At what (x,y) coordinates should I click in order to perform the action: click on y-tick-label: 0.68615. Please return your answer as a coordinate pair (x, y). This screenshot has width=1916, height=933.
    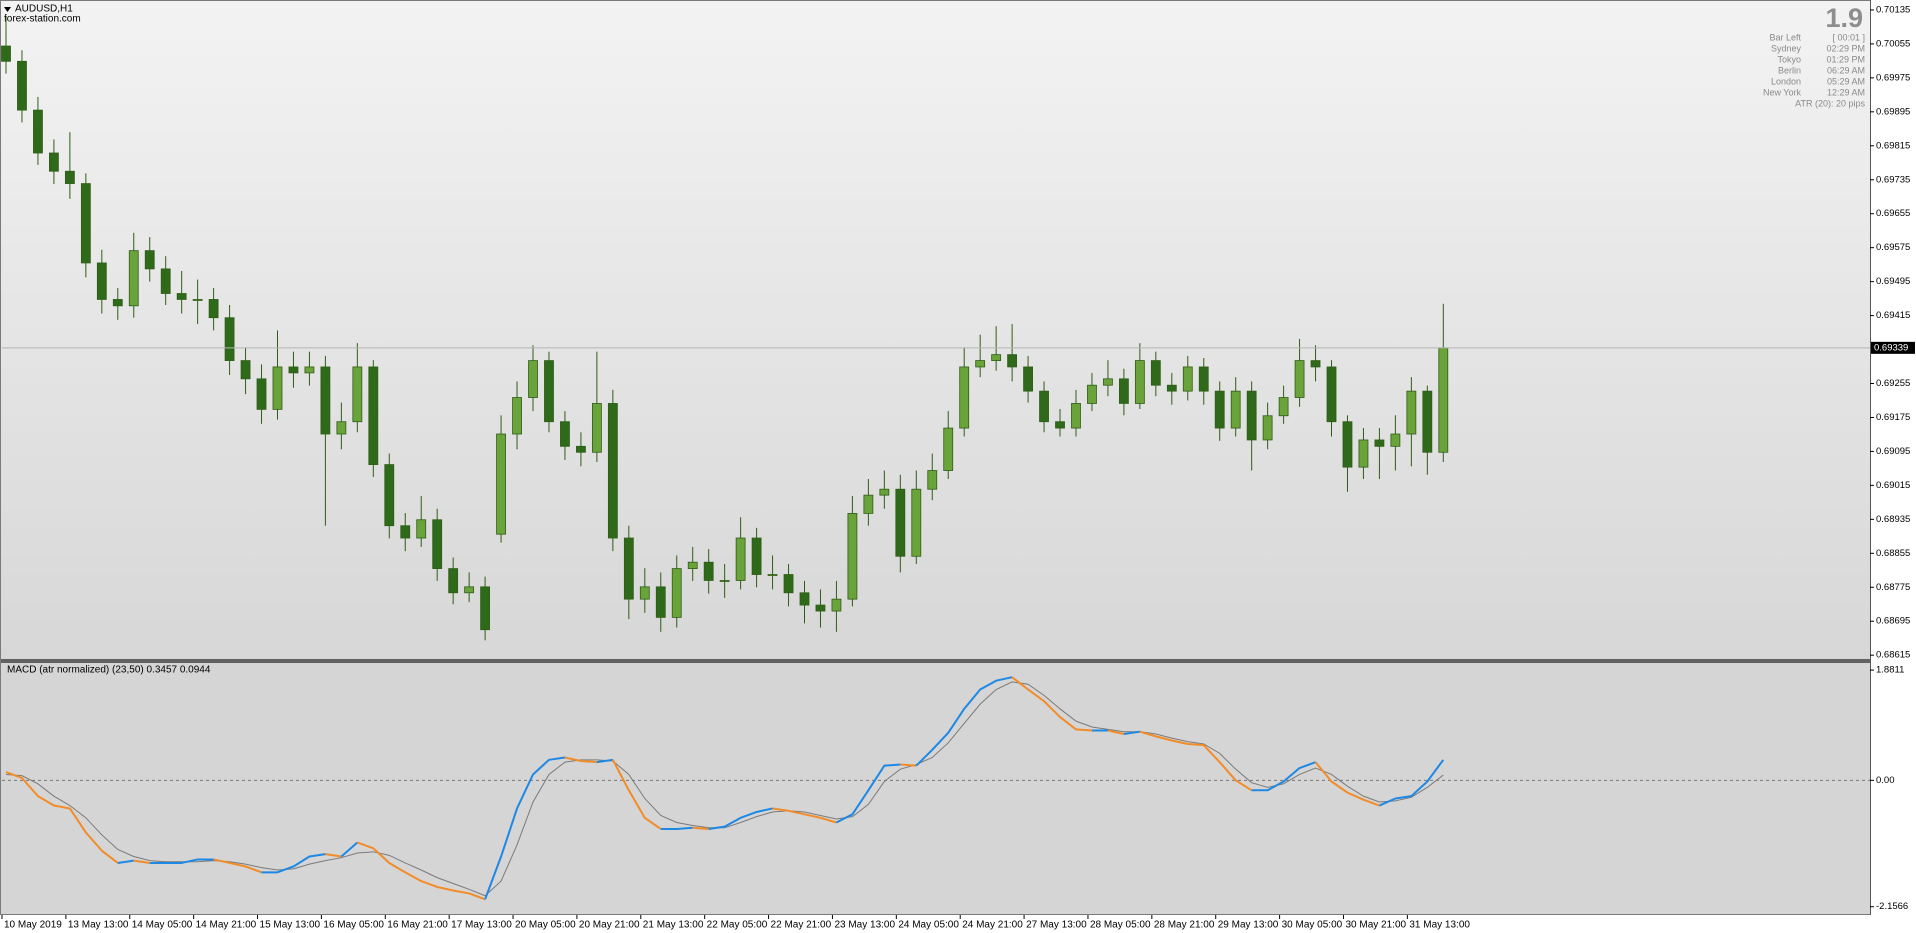
    Looking at the image, I should click on (1893, 655).